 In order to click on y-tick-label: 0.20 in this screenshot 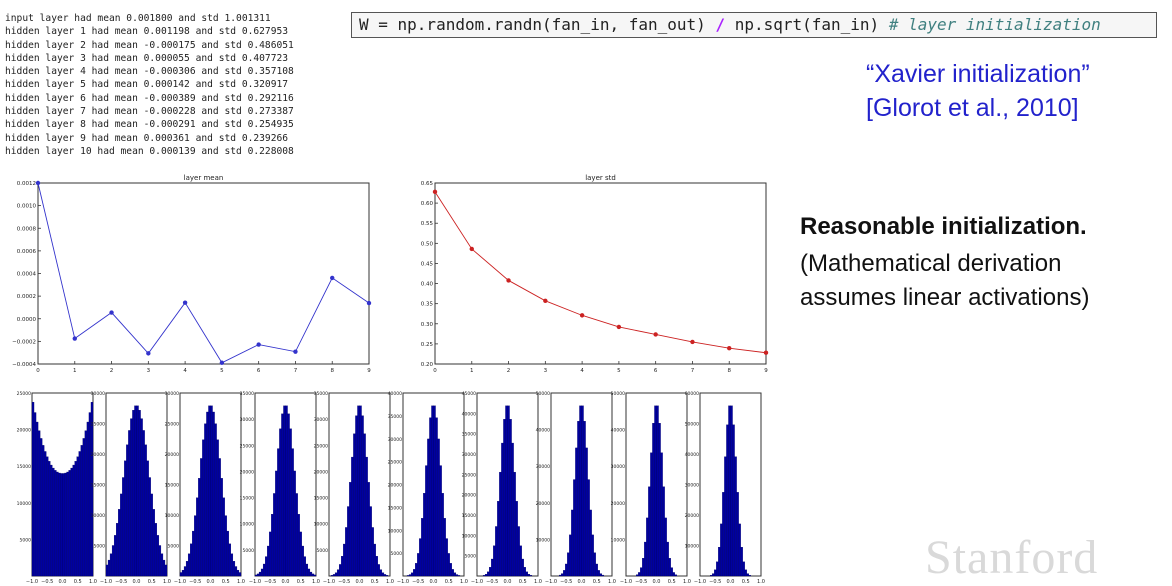, I will do `click(427, 365)`.